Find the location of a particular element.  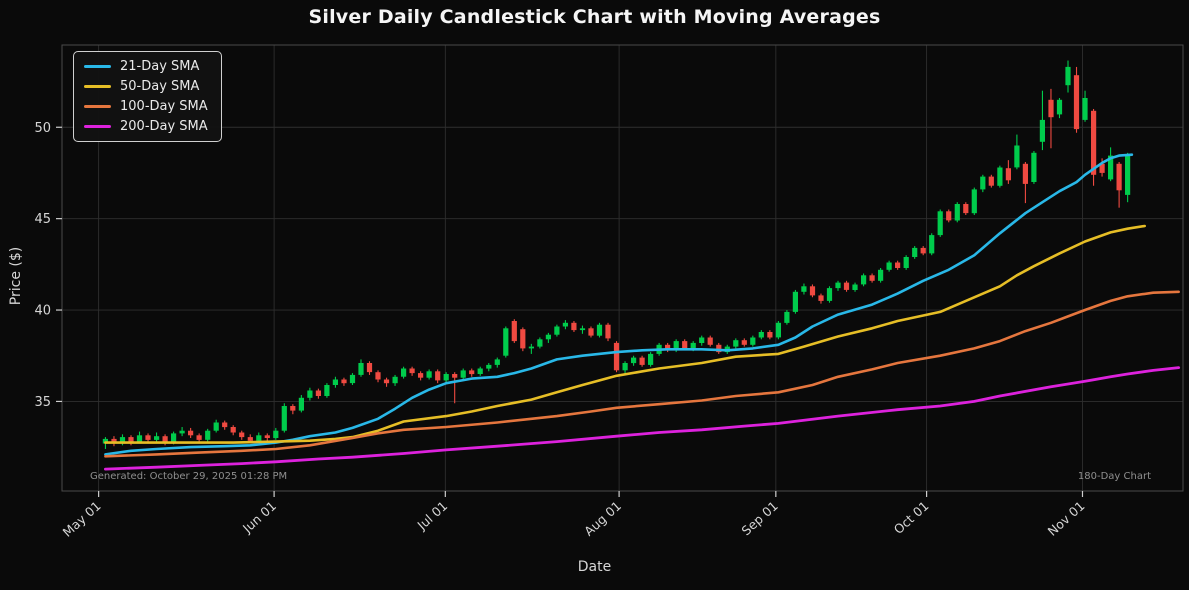

svg-text: 50 is located at coordinates (42, 128).